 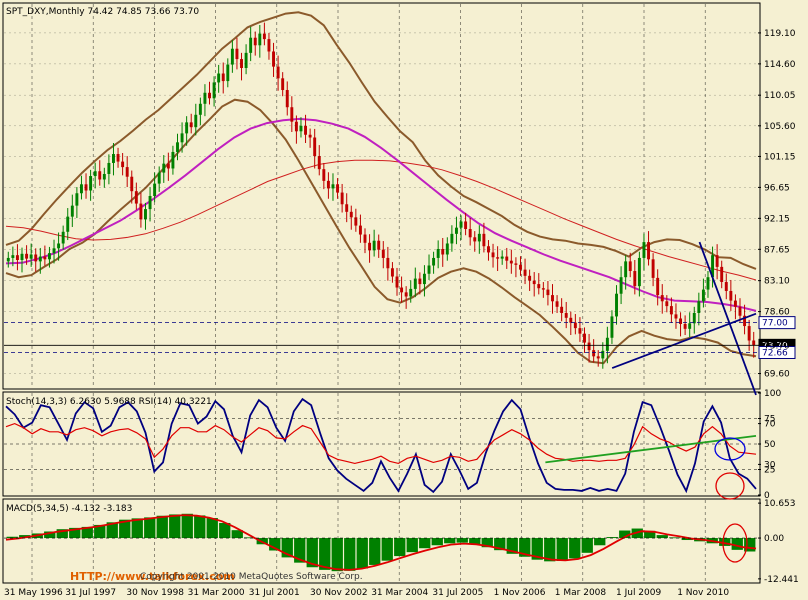 I want to click on y-tick-label: 30, so click(x=770, y=465).